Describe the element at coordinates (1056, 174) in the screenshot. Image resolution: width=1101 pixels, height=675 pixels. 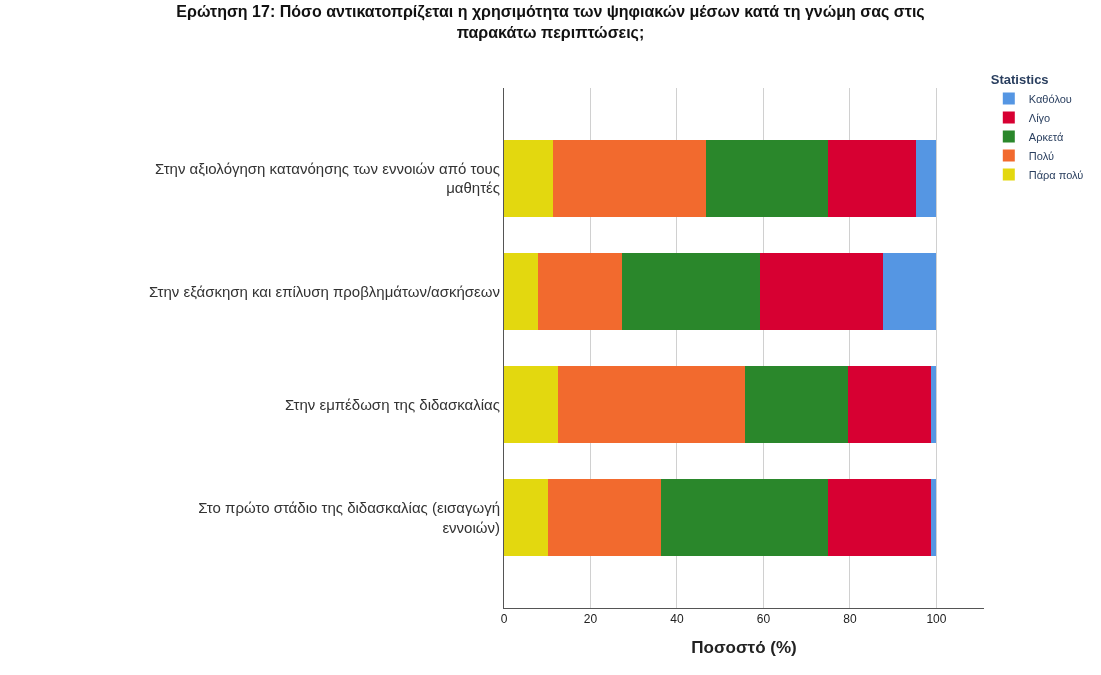
I see `legend-label: Πάρα πολύ` at that location.